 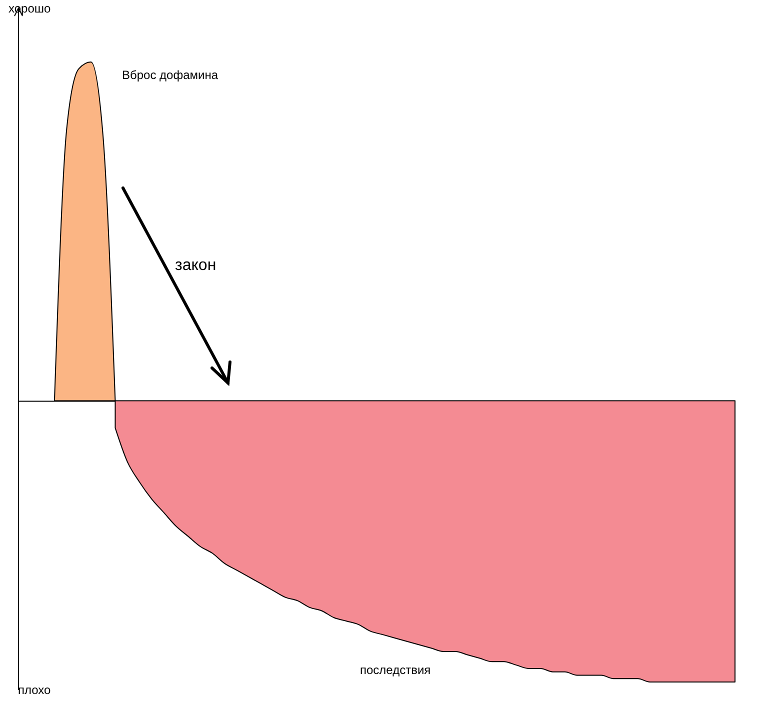 What do you see at coordinates (30, 9) in the screenshot?
I see `y-axis-title: хорошо` at bounding box center [30, 9].